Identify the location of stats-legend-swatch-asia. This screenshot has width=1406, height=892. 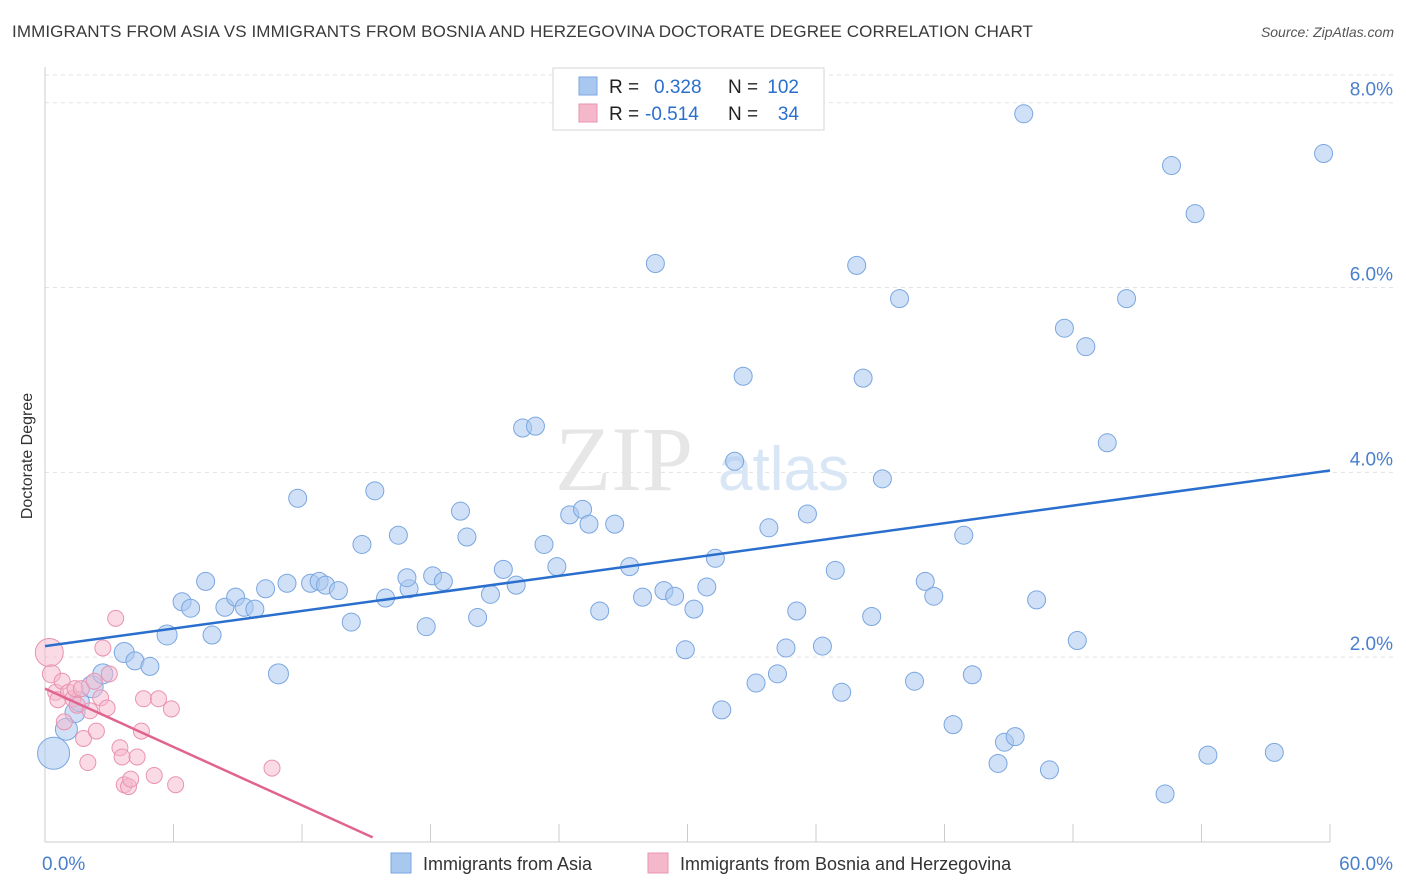
(588, 86).